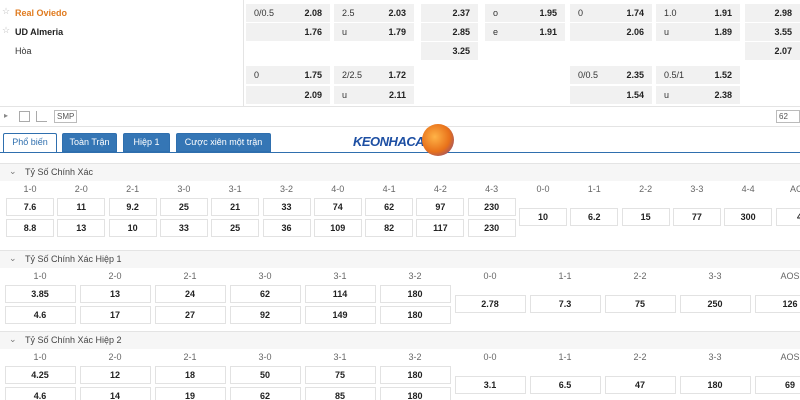 This screenshot has width=800, height=400. Describe the element at coordinates (548, 13) in the screenshot. I see `odds: 1.95` at that location.